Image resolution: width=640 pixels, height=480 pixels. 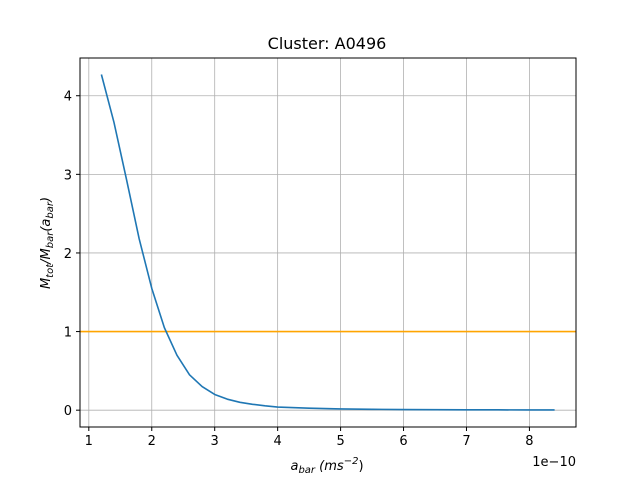 I want to click on y-axis-label: Mtot/Mbar(abar), so click(x=47, y=243).